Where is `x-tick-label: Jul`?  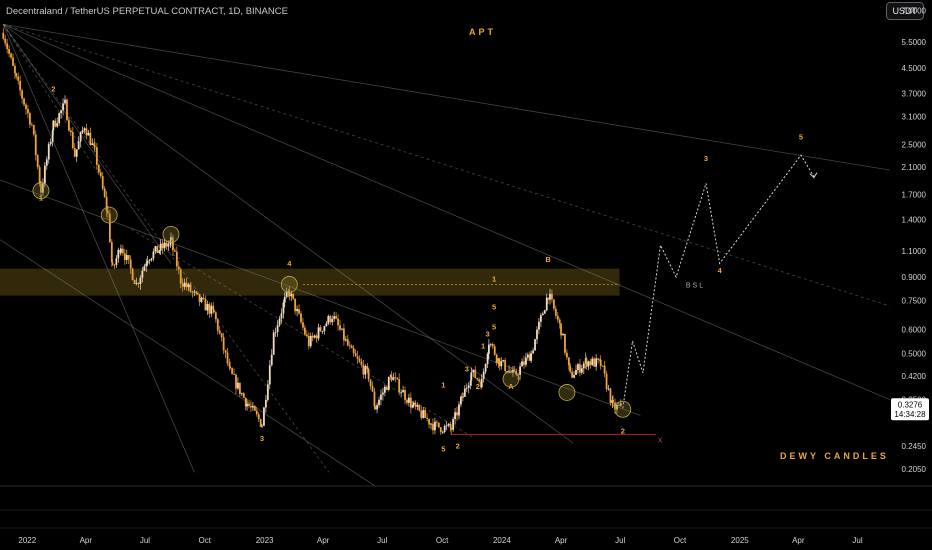 x-tick-label: Jul is located at coordinates (382, 540).